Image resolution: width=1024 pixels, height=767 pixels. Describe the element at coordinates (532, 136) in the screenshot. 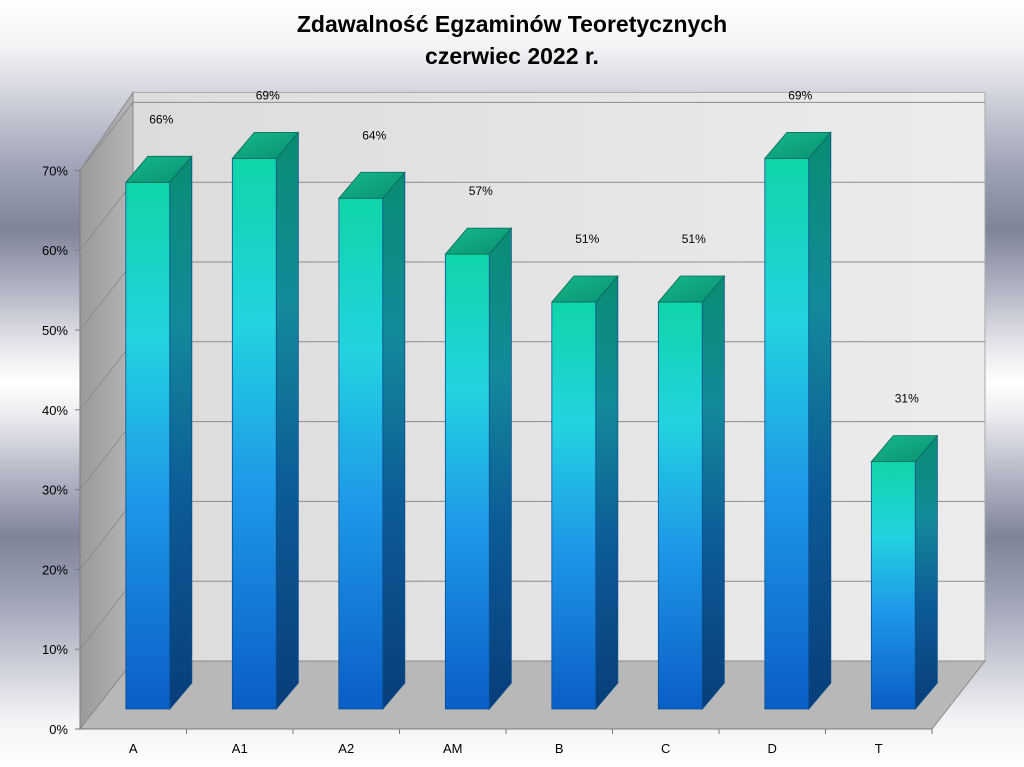

I see `gridline` at that location.